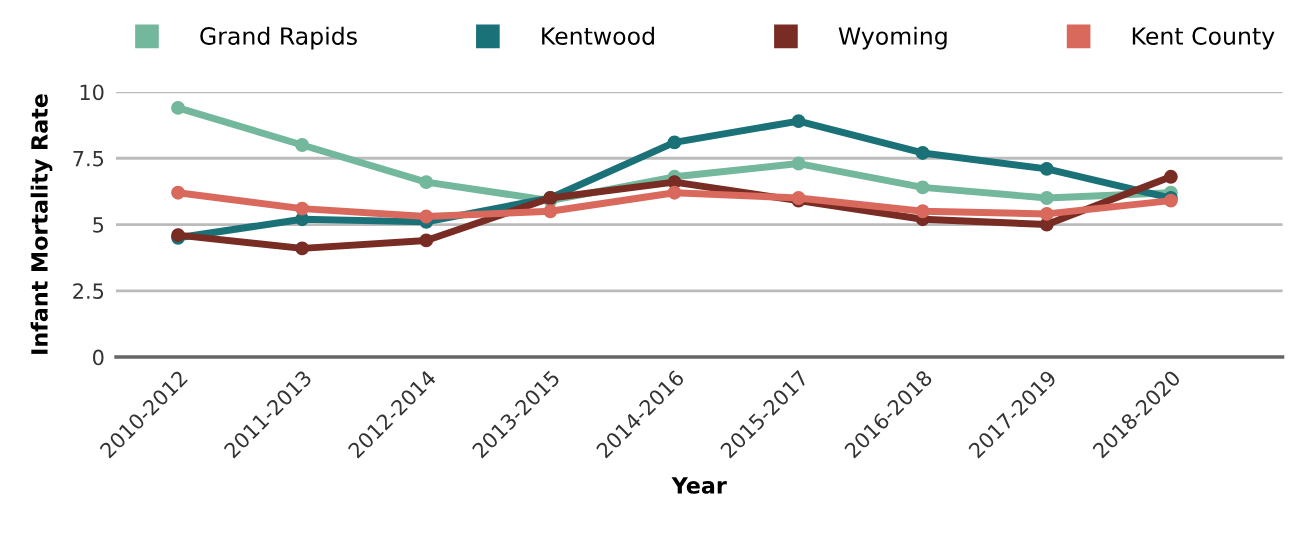 Image resolution: width=1289 pixels, height=541 pixels. I want to click on y-tick-label: 5, so click(98, 225).